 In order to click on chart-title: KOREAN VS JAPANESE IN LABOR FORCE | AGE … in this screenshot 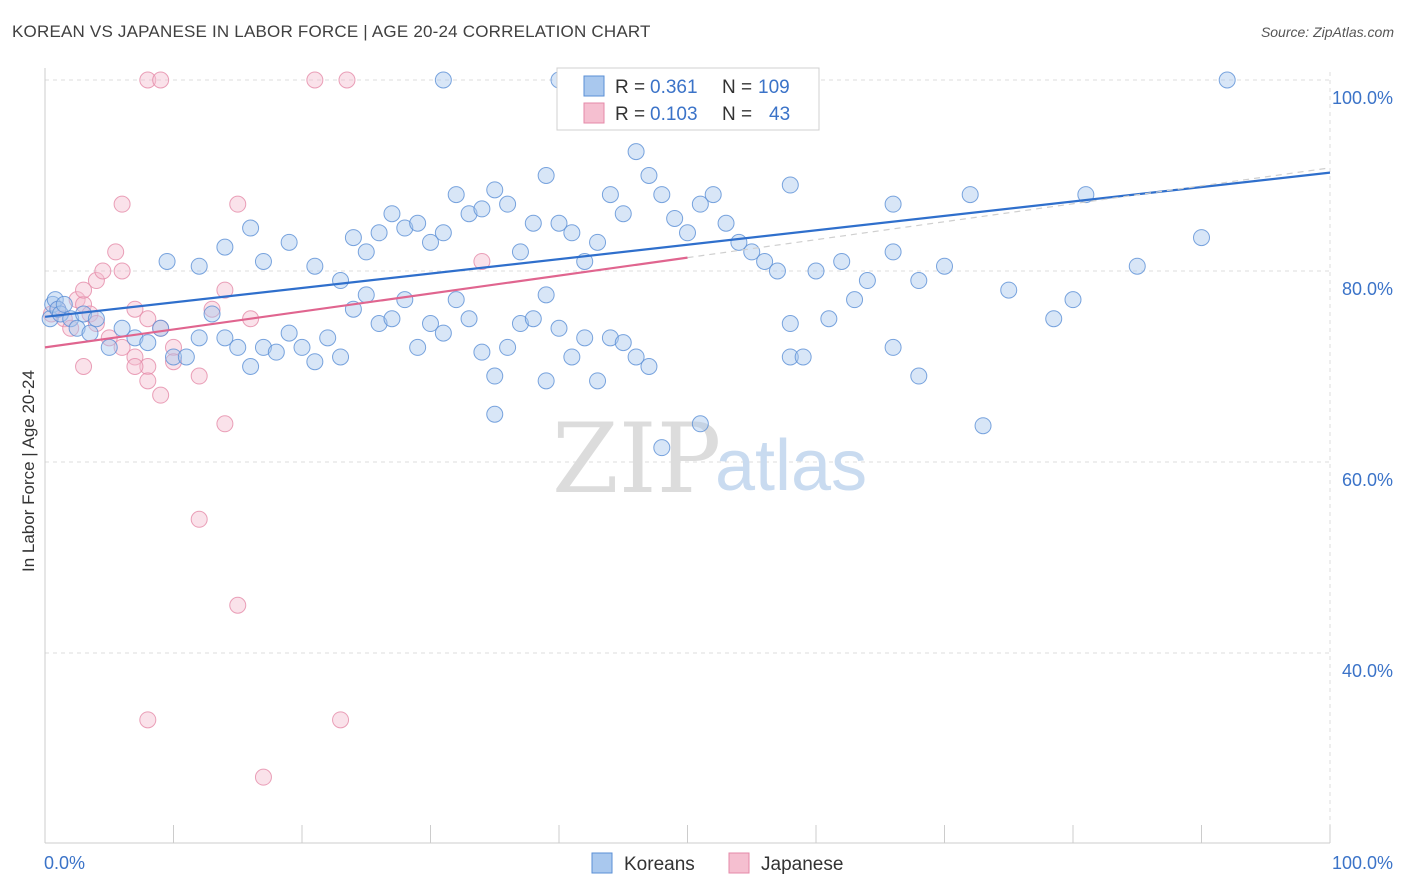, I will do `click(331, 31)`.